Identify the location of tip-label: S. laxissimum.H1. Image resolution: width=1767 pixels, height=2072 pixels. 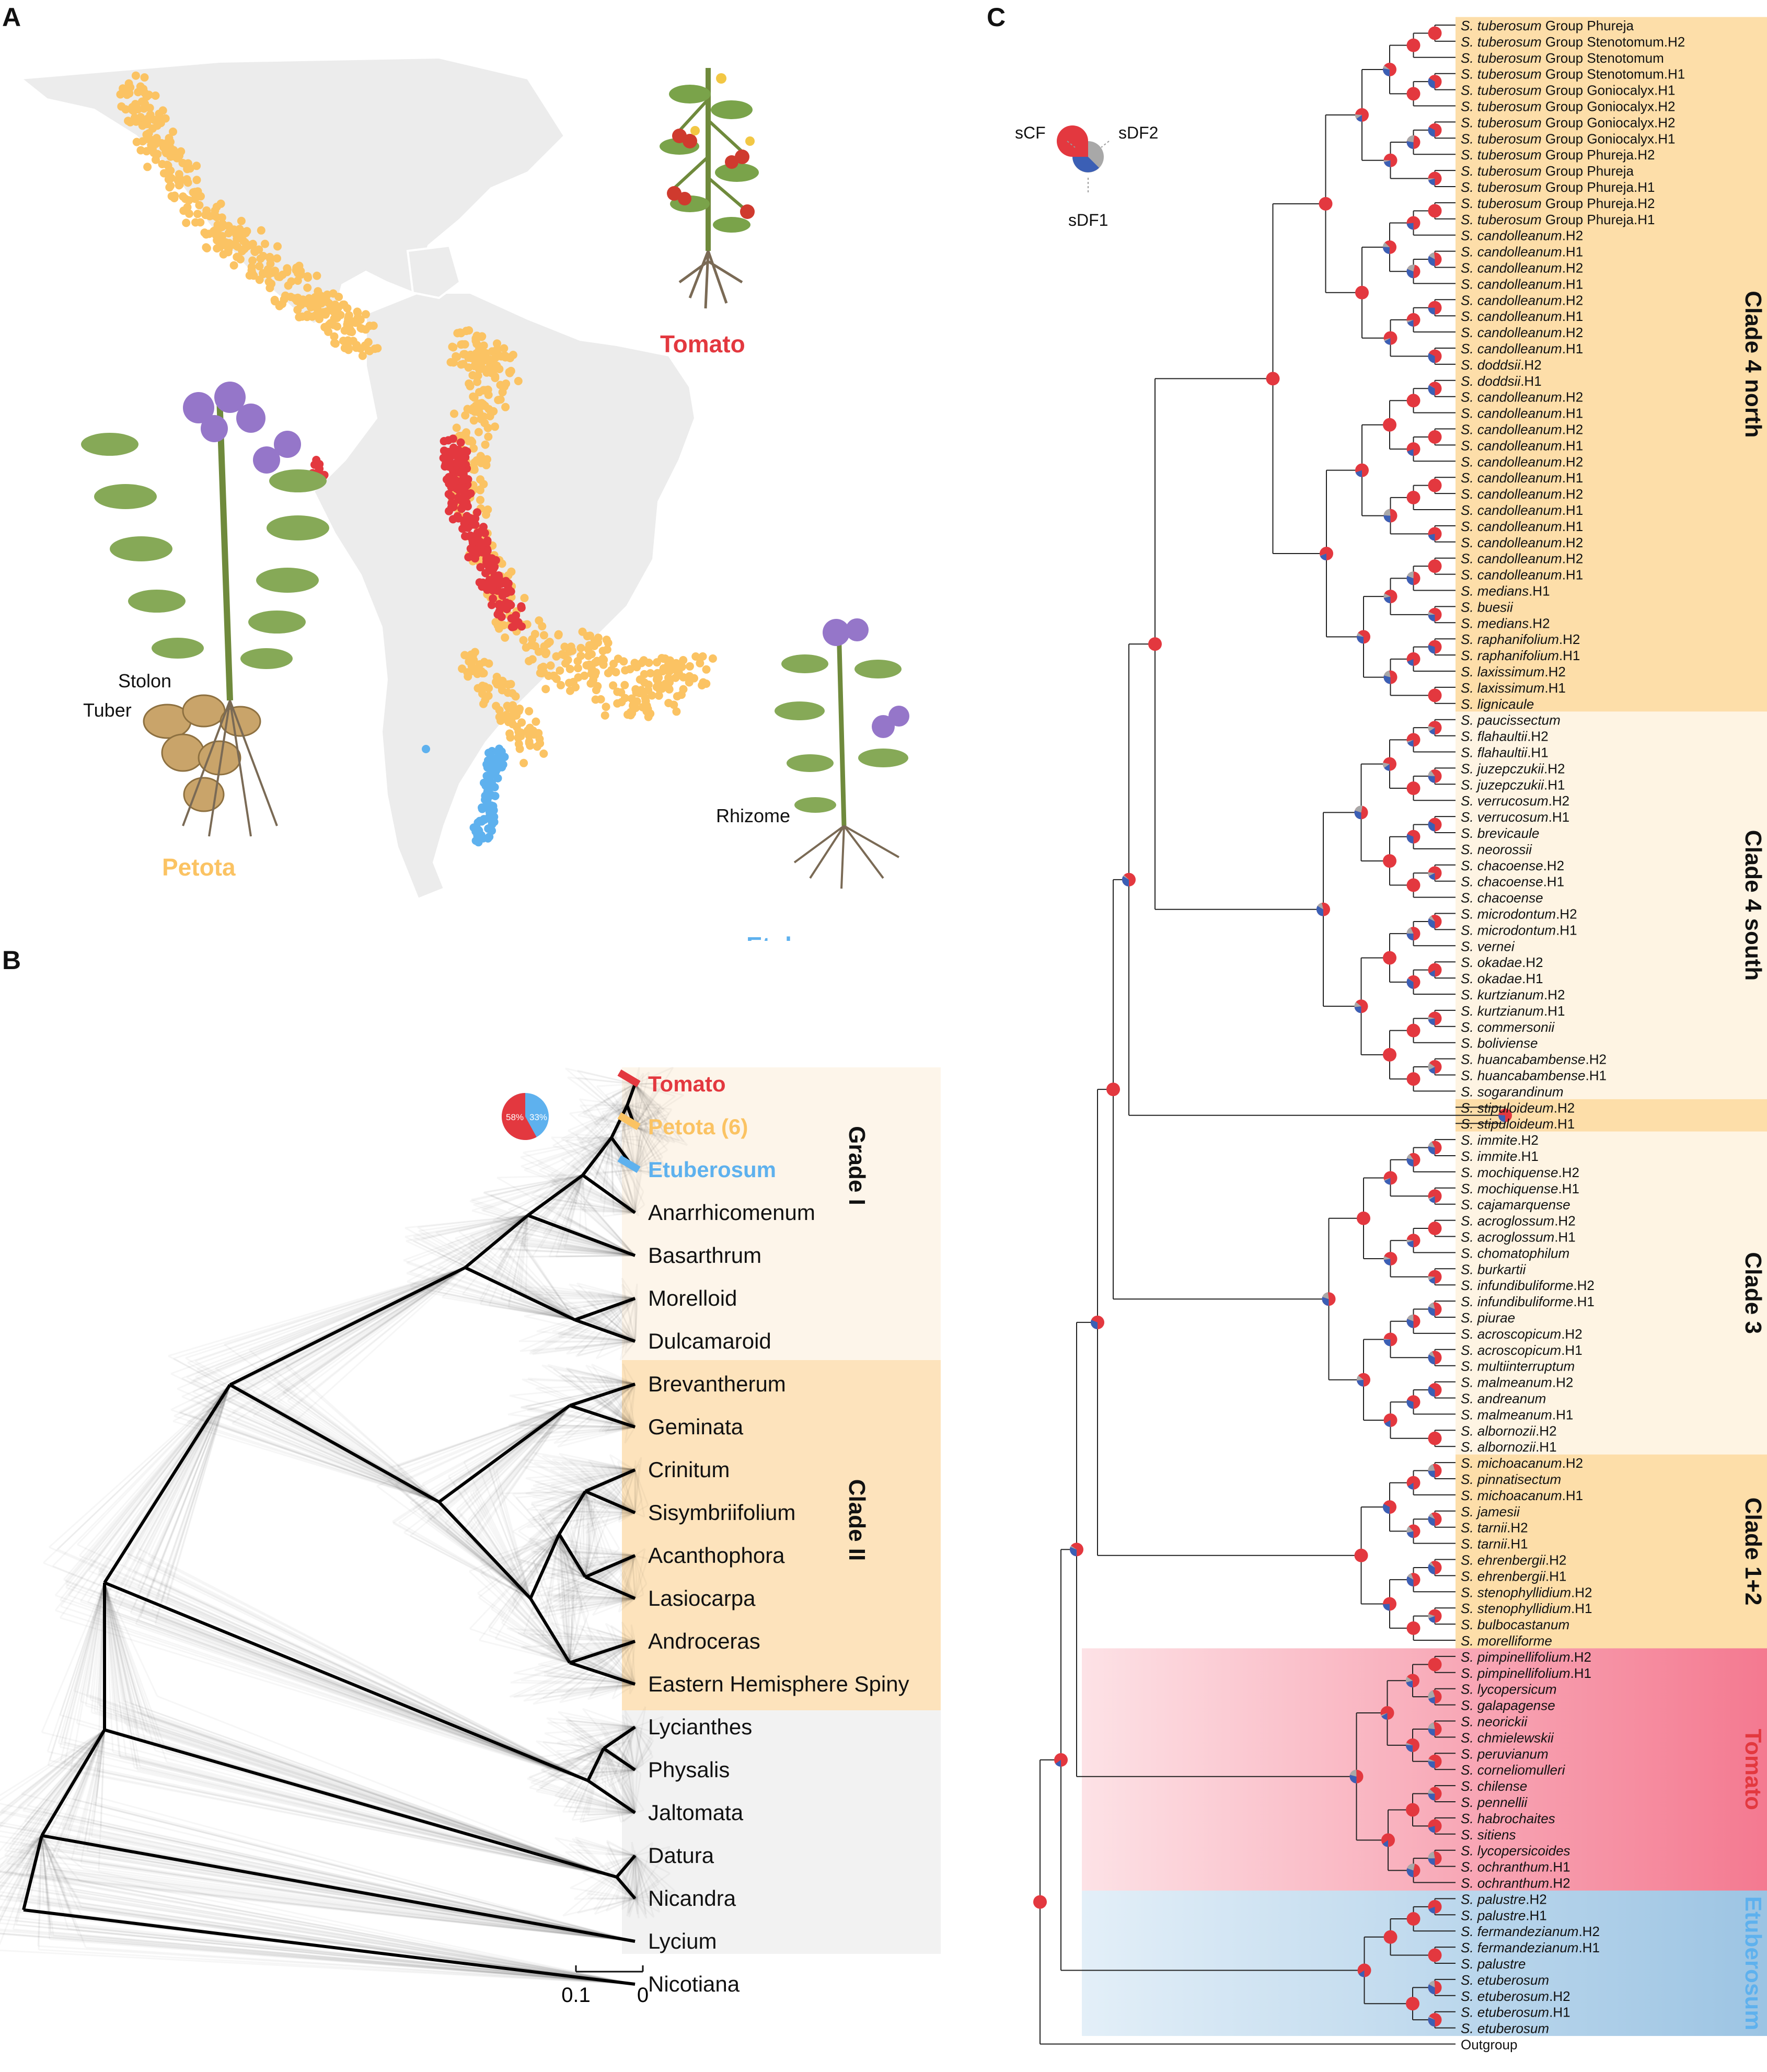
(1513, 688).